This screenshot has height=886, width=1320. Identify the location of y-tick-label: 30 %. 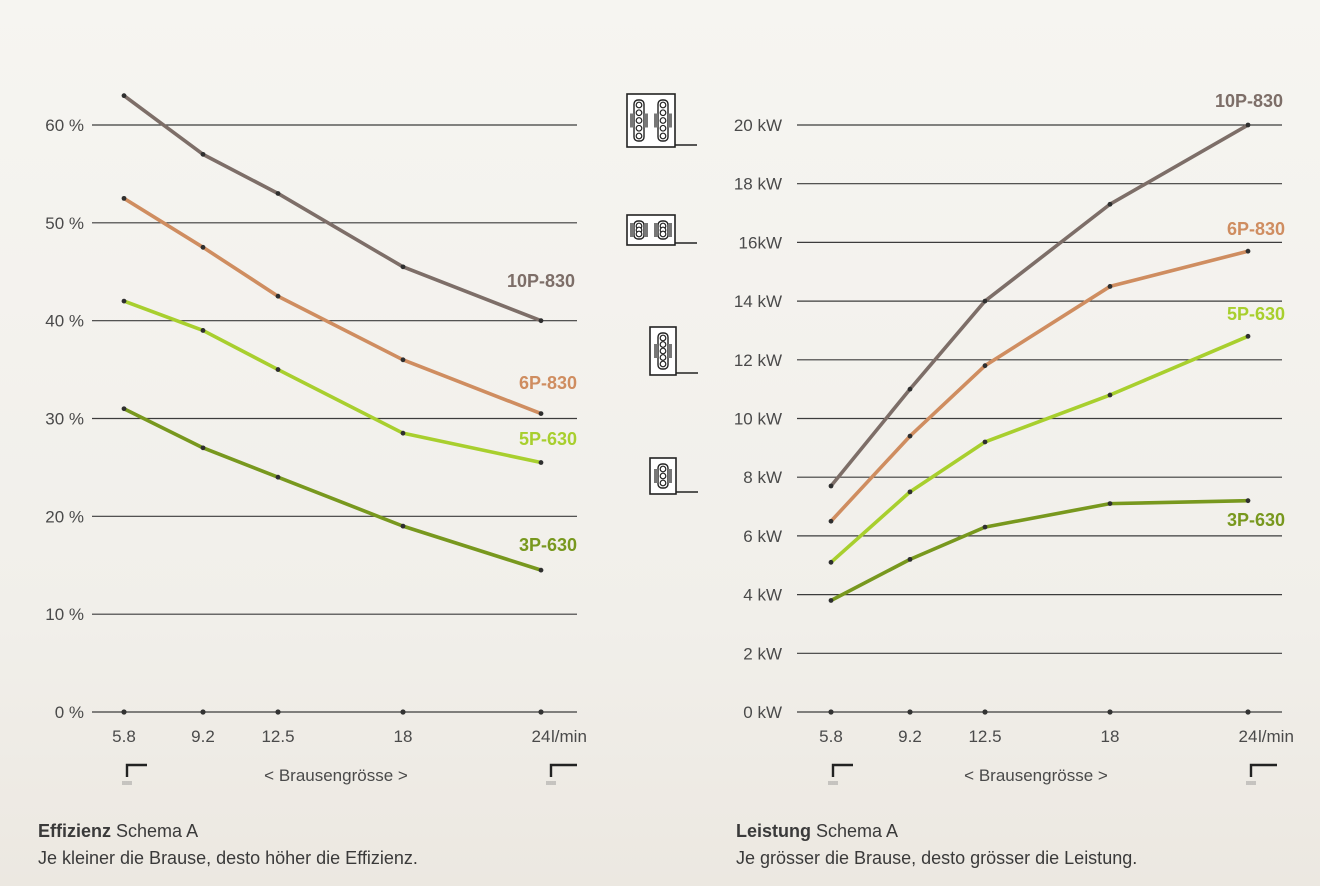
(64, 419).